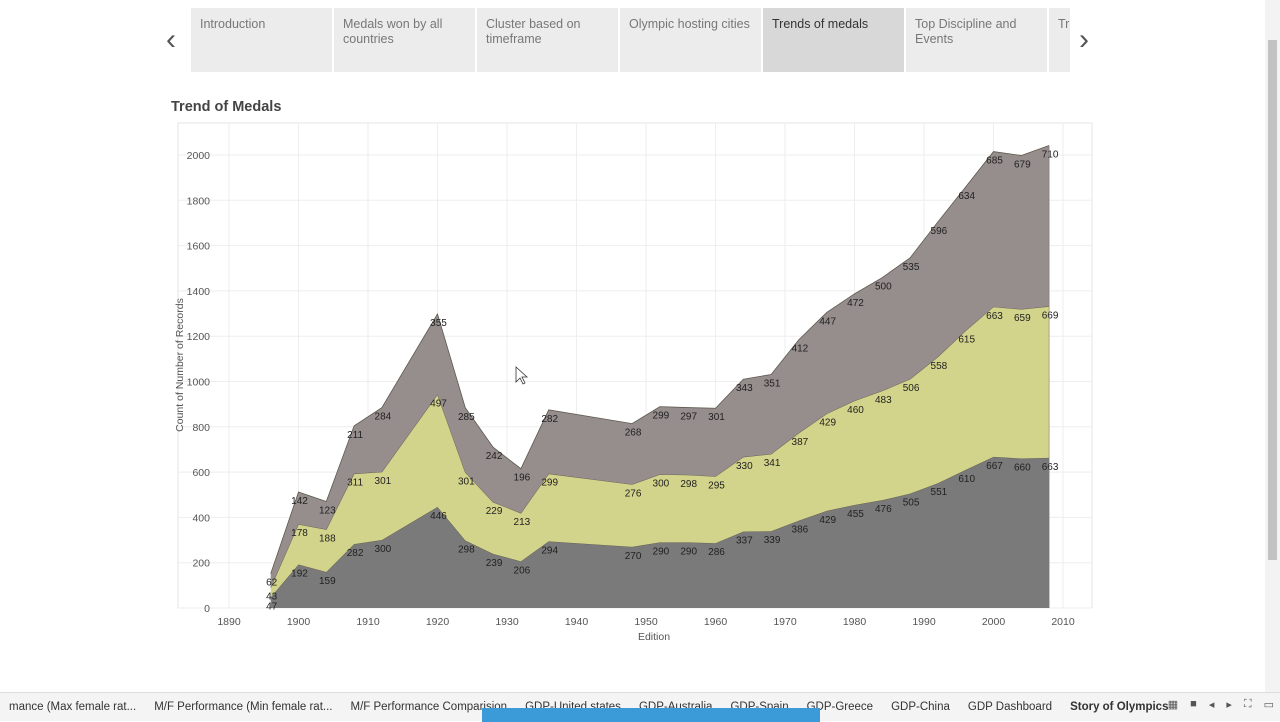 The height and width of the screenshot is (722, 1280). I want to click on data-label: 286, so click(716, 552).